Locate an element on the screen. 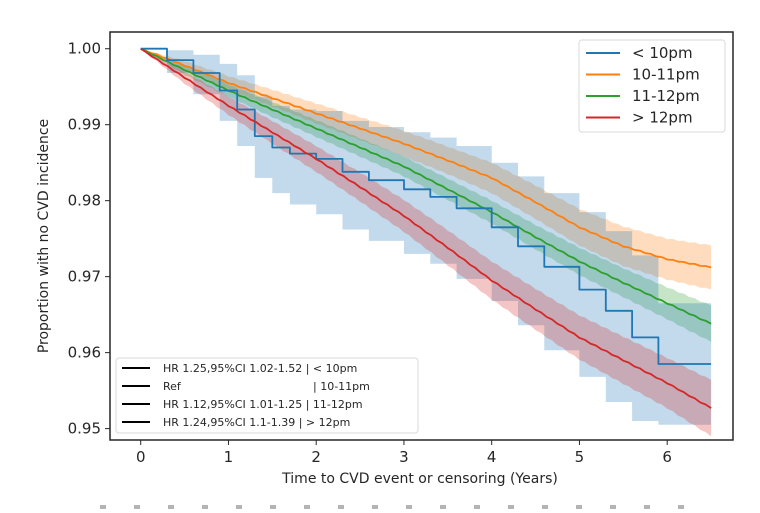  hr-legend-box is located at coordinates (267, 395).